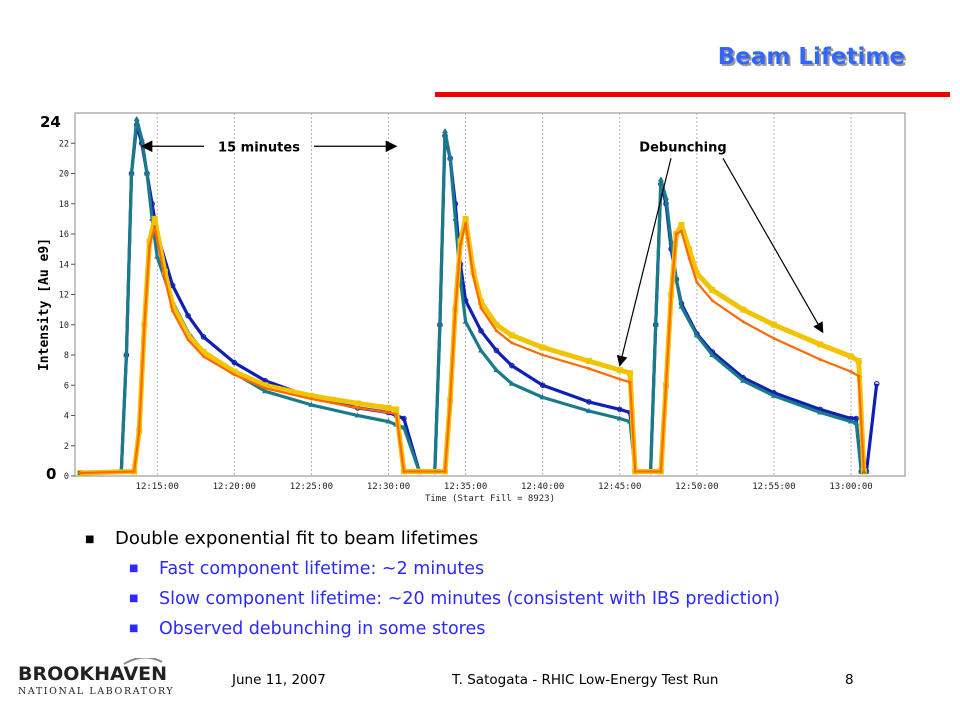 This screenshot has width=960, height=720. I want to click on bullet-sub-text: Fast component lifetime: ~2 minutes, so click(322, 569).